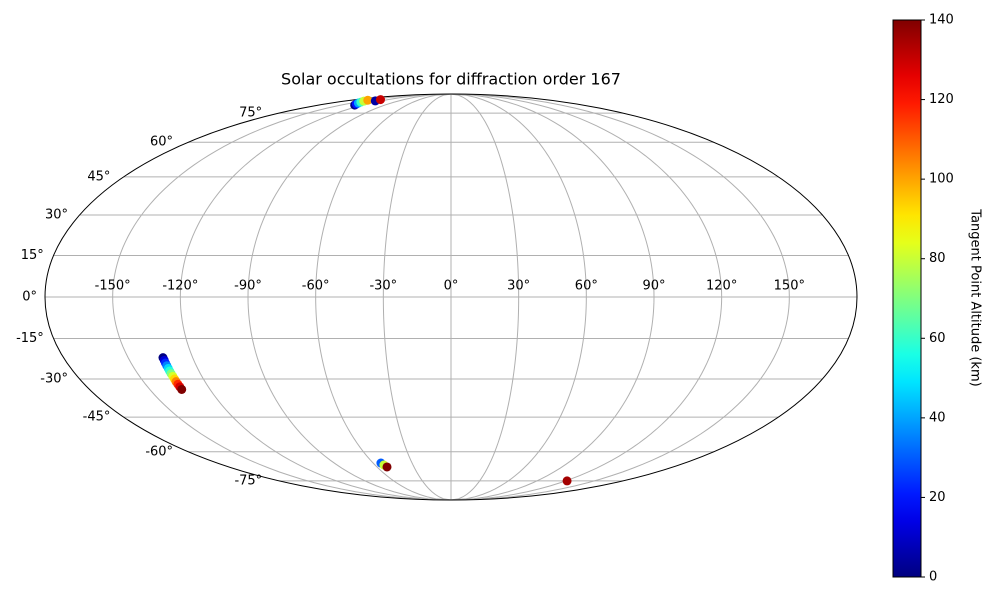  Describe the element at coordinates (975, 297) in the screenshot. I see `colorbar-label: Tangent Point Altitude (km)` at that location.